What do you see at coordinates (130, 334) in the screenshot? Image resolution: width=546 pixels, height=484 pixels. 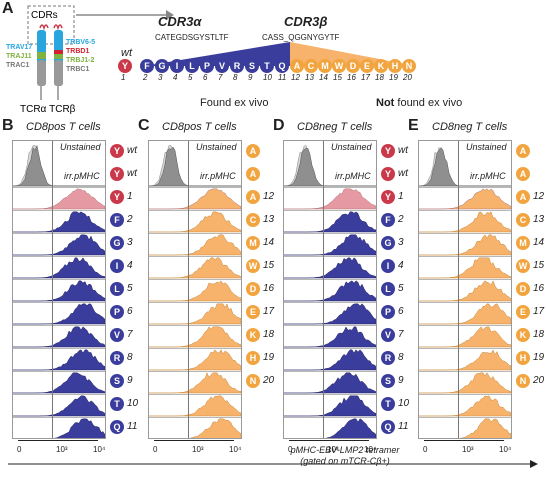 I see `residue-index: 7` at bounding box center [130, 334].